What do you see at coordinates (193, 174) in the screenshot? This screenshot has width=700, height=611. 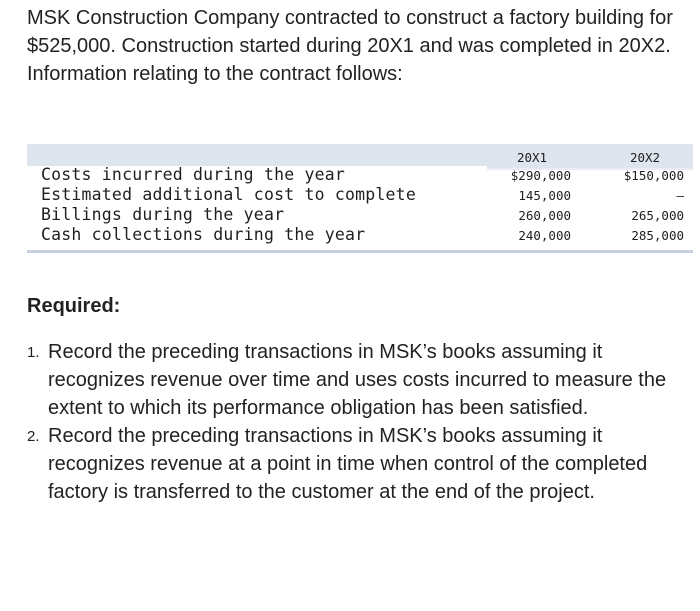 I see `row-label-costs-incurred: Costs incurred during the year` at bounding box center [193, 174].